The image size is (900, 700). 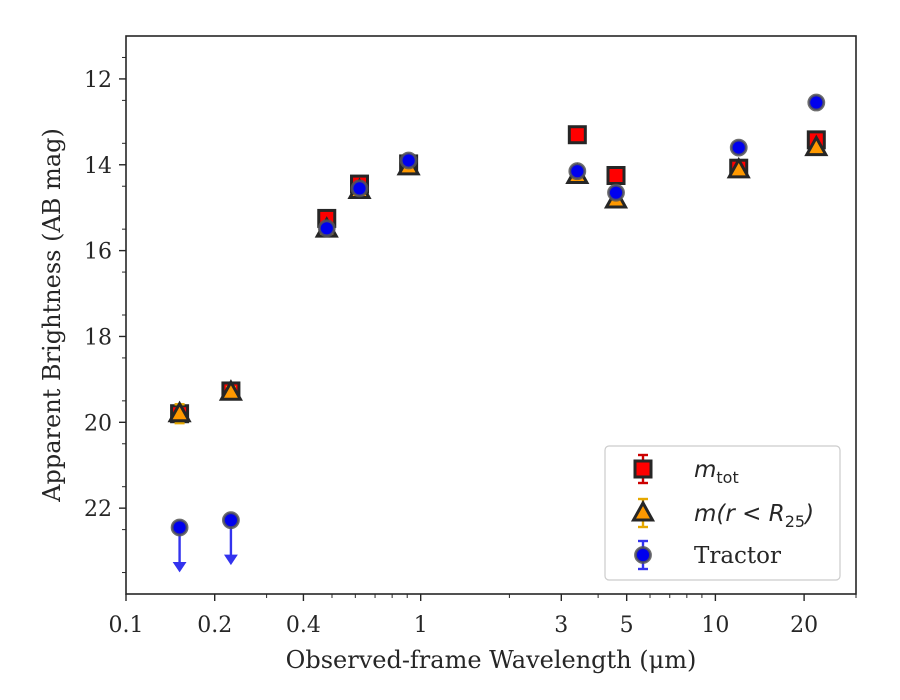 What do you see at coordinates (98, 80) in the screenshot?
I see `y-tick-label: 12` at bounding box center [98, 80].